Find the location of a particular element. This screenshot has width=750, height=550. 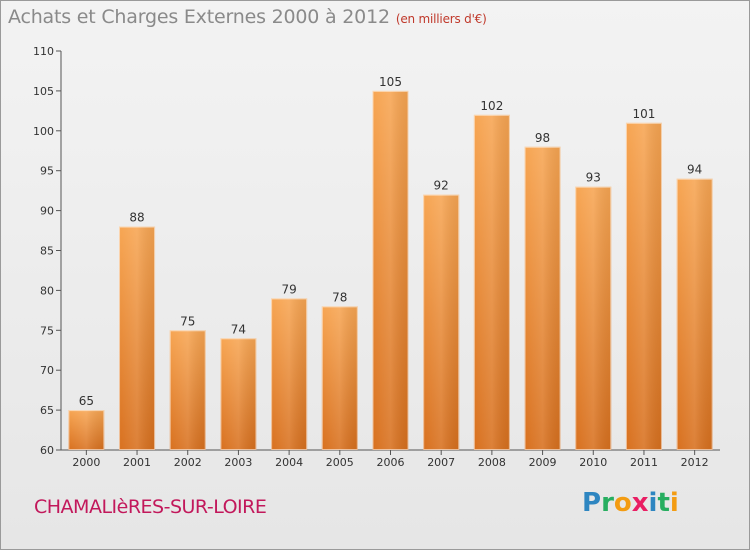

y-tick-label: 75 is located at coordinates (47, 330).